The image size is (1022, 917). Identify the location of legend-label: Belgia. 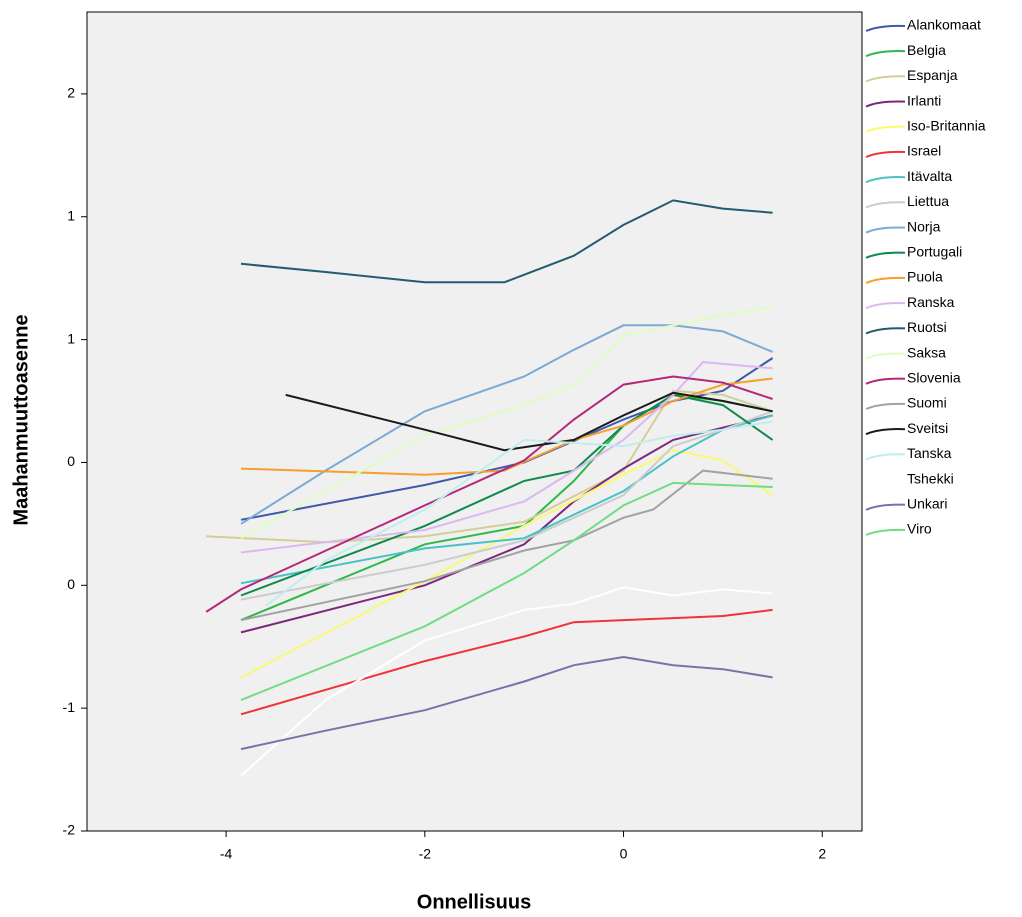
(926, 50).